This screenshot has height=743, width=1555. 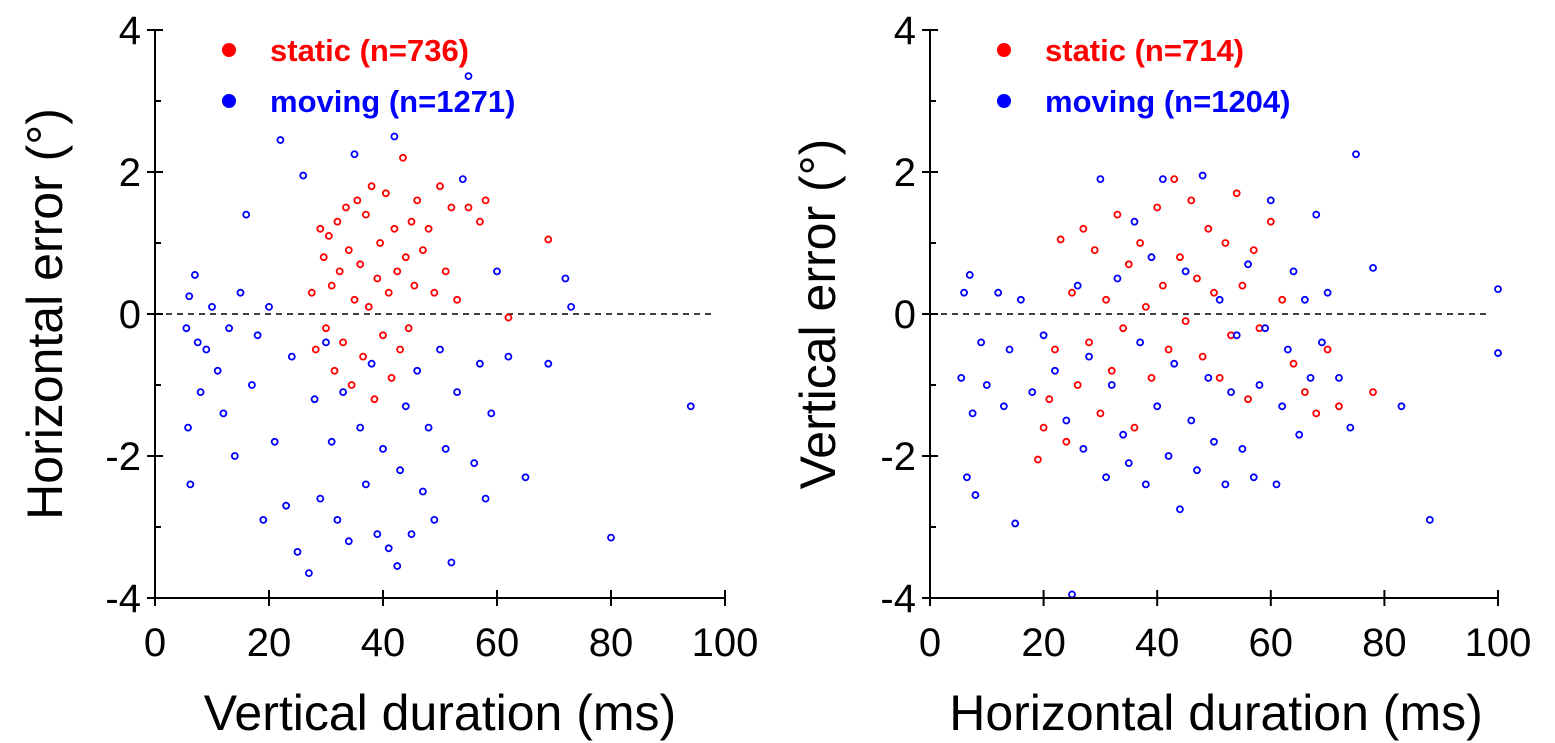 What do you see at coordinates (898, 599) in the screenshot?
I see `y-tick-label: -4` at bounding box center [898, 599].